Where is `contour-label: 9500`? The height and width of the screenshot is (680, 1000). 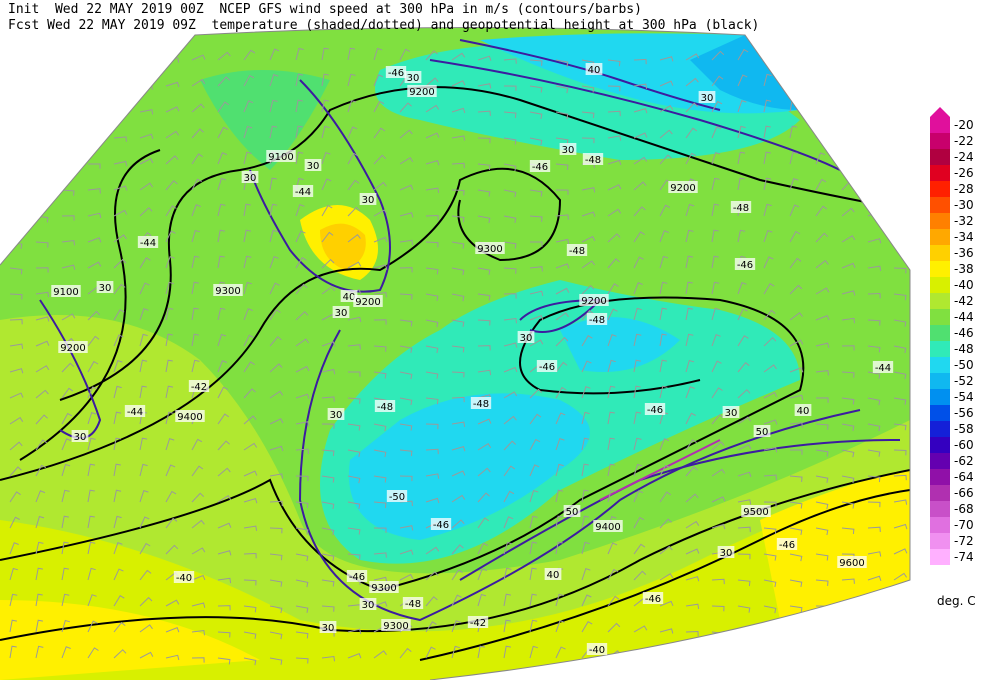
contour-label: 9500 is located at coordinates (755, 512).